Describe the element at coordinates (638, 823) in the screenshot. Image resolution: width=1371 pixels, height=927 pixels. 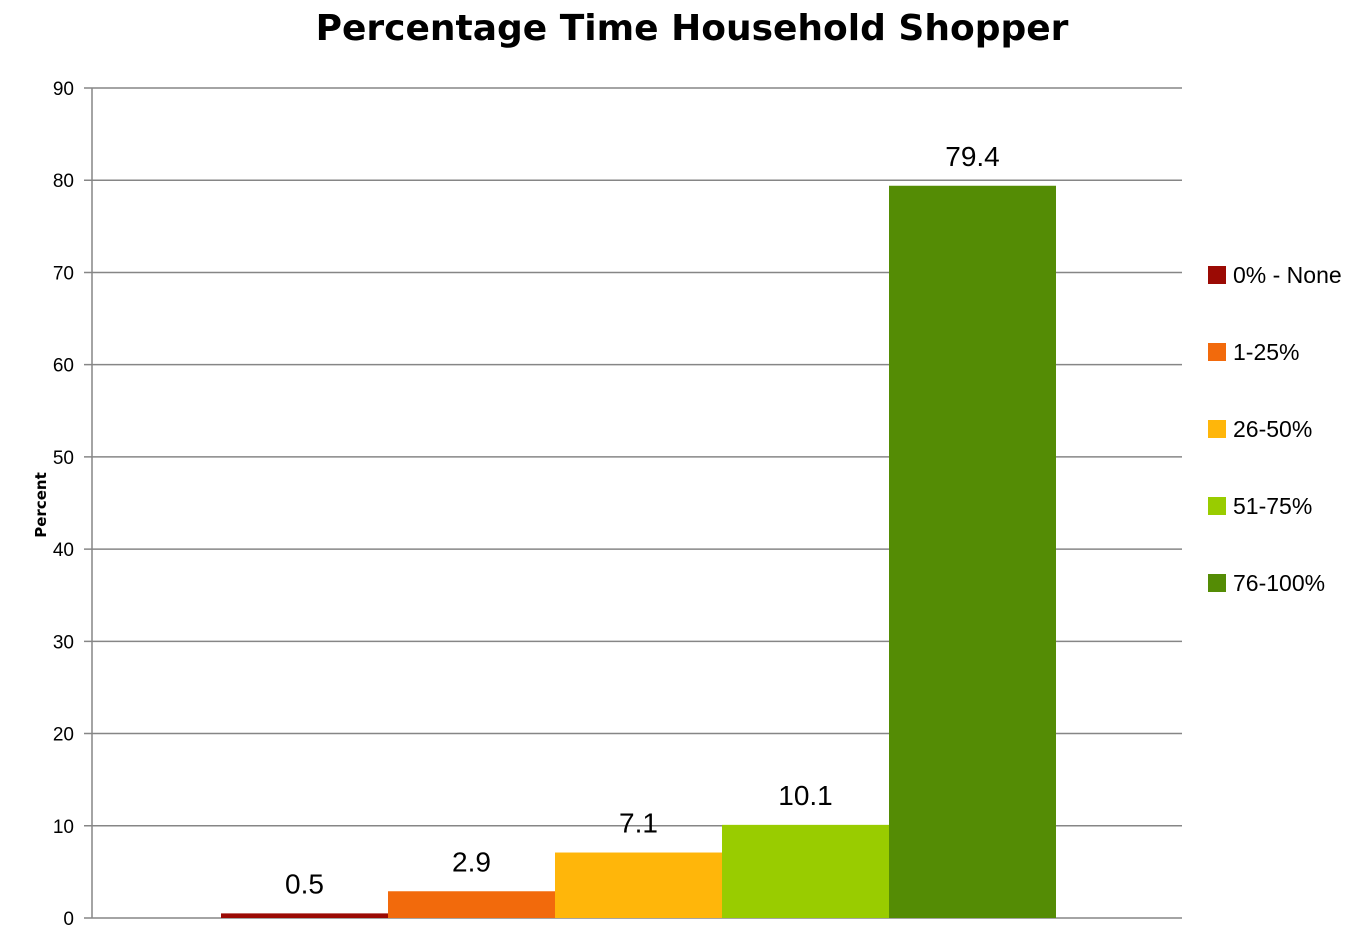
I see `data-label: 7.1` at that location.